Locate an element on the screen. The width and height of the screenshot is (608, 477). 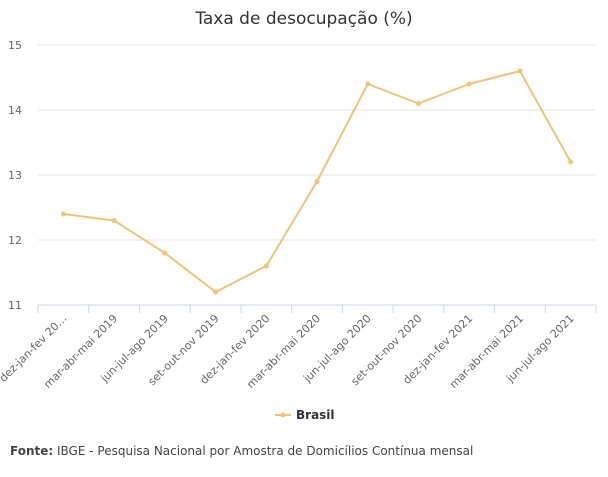
legend-label-brasil: Brasil is located at coordinates (315, 415).